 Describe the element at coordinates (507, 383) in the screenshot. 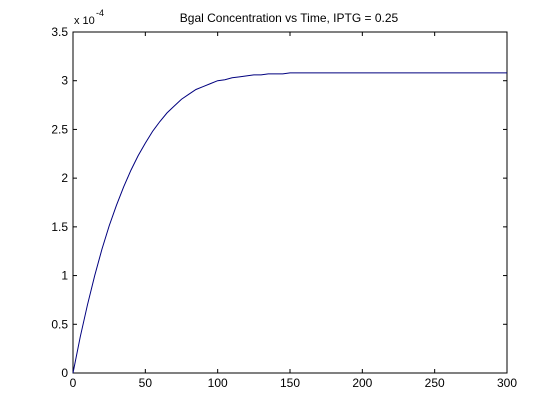

I see `x-tick-label: 300` at that location.